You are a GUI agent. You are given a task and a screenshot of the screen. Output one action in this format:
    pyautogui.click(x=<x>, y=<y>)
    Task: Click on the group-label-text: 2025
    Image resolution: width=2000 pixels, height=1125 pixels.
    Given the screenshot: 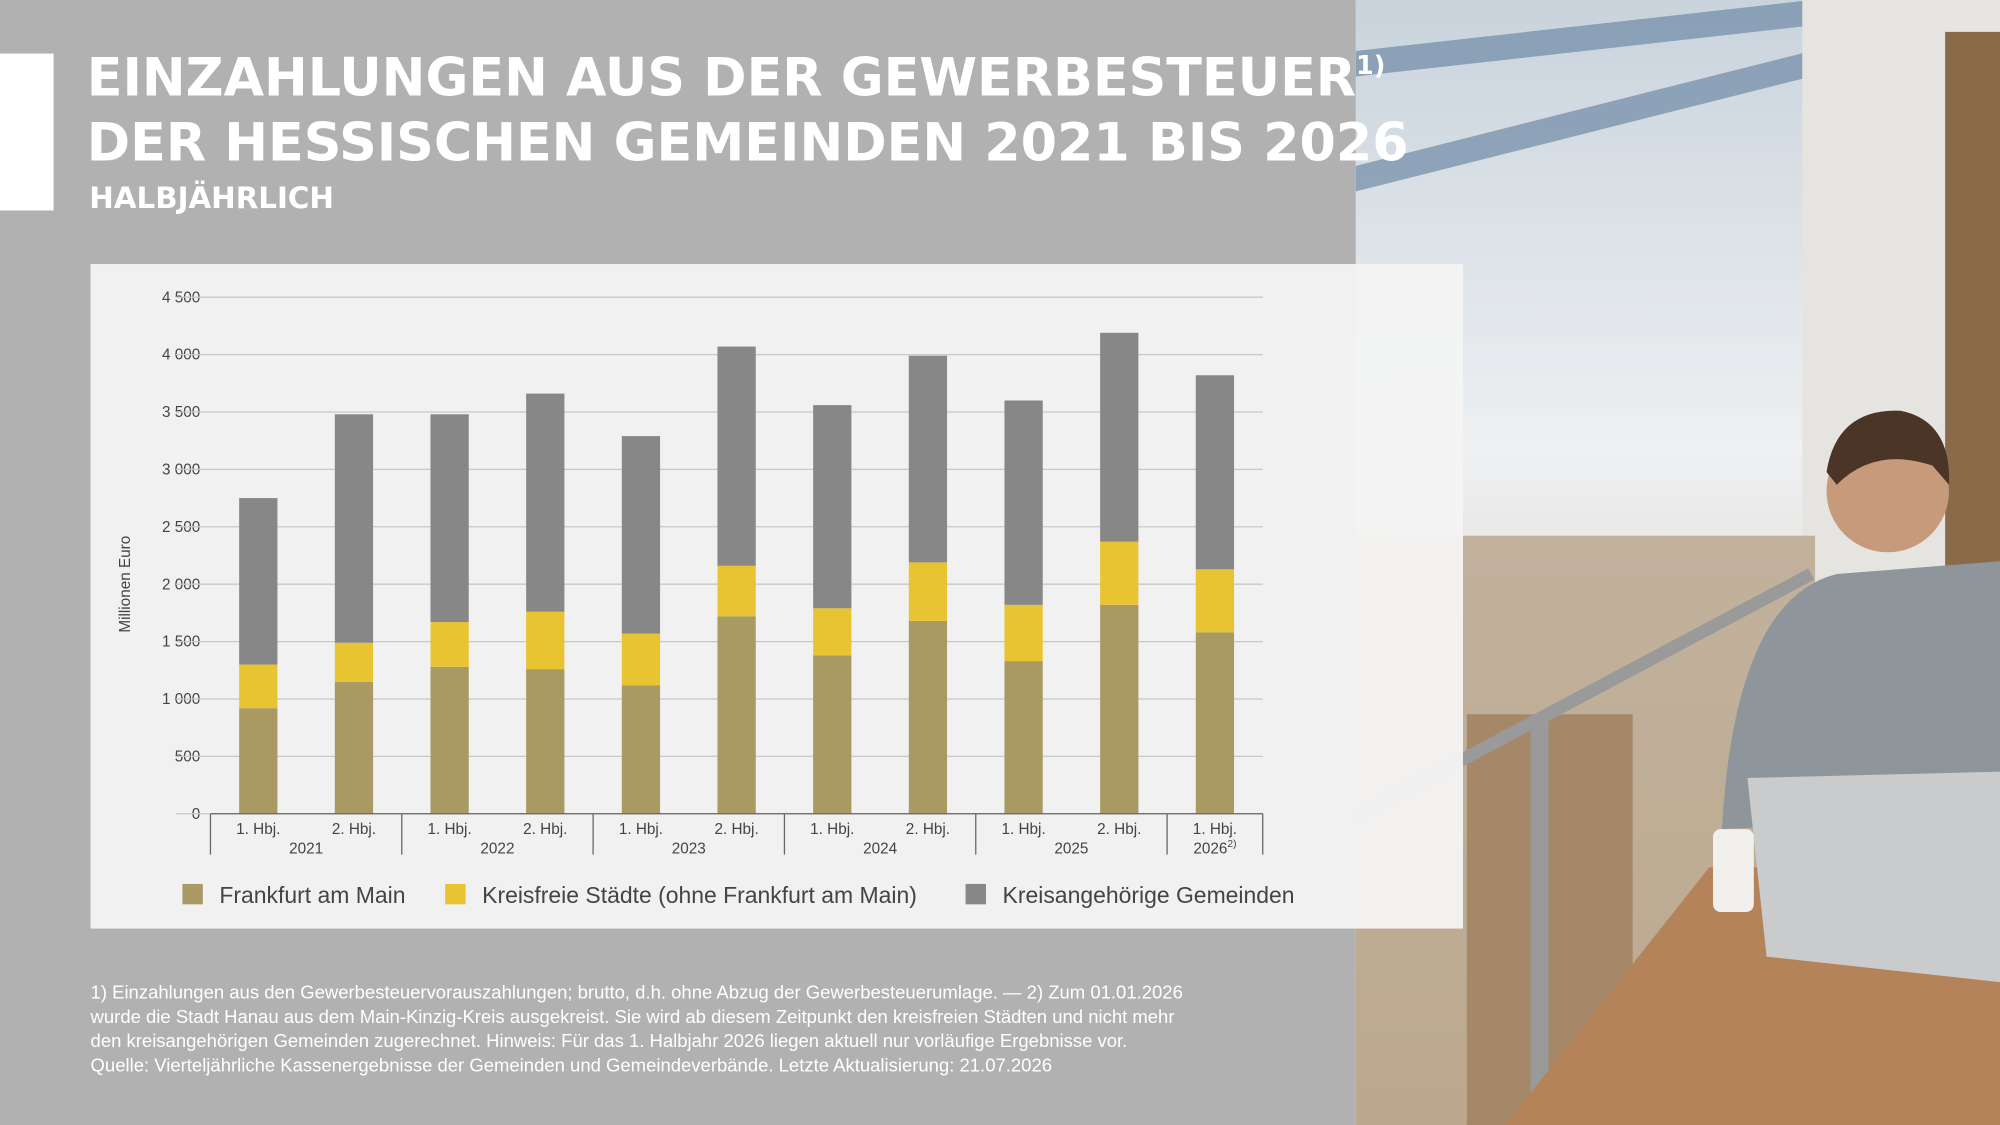 What is the action you would take?
    pyautogui.click(x=1071, y=848)
    